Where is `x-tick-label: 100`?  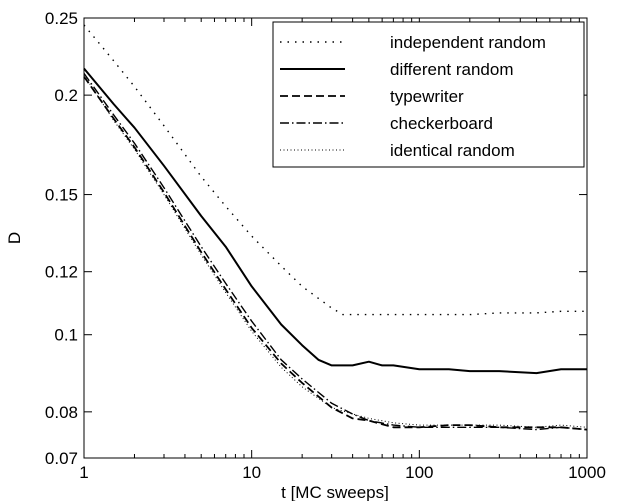
x-tick-label: 100 is located at coordinates (419, 472).